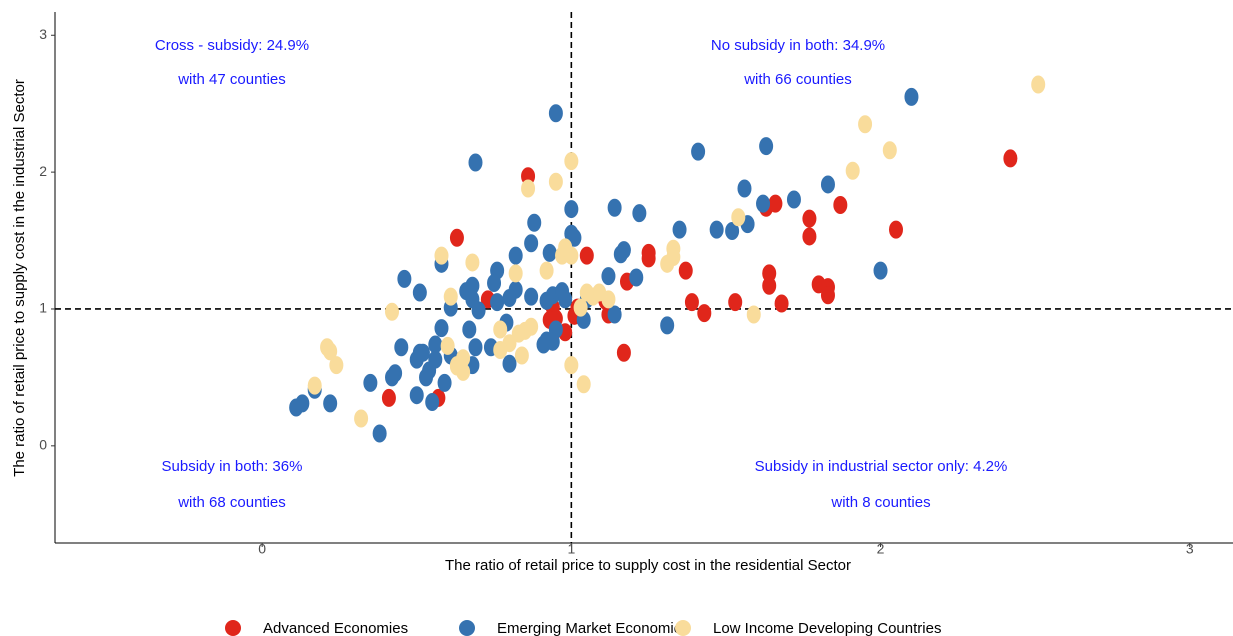  Describe the element at coordinates (571, 549) in the screenshot. I see `x-tick-label: 1` at that location.